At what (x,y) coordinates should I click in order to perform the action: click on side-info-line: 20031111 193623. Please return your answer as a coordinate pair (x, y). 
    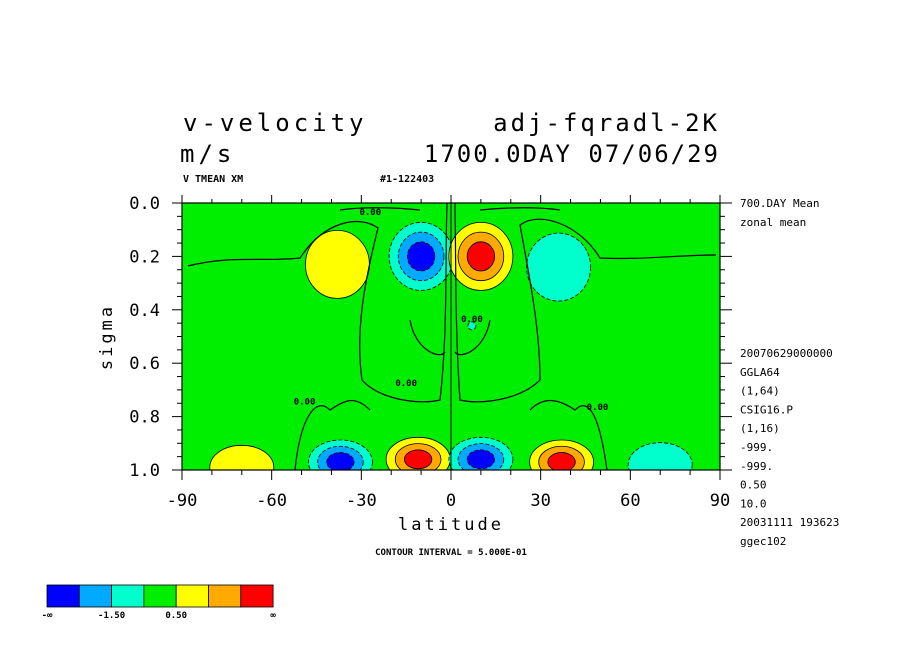
    Looking at the image, I should click on (789, 522).